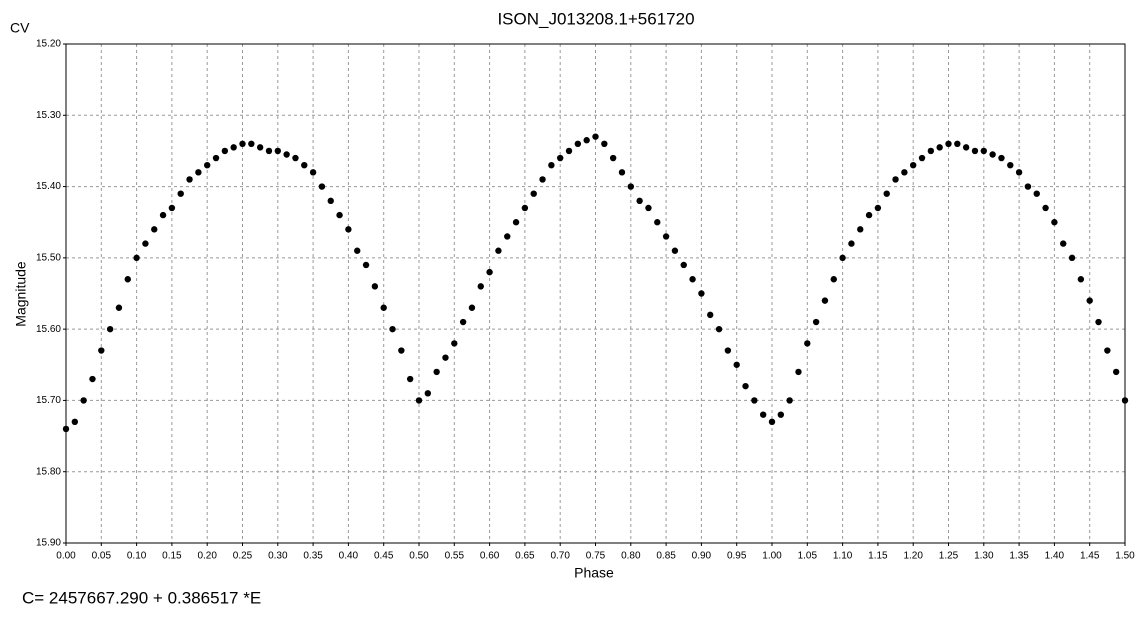  Describe the element at coordinates (48, 471) in the screenshot. I see `y-tick-label: 15.80` at that location.